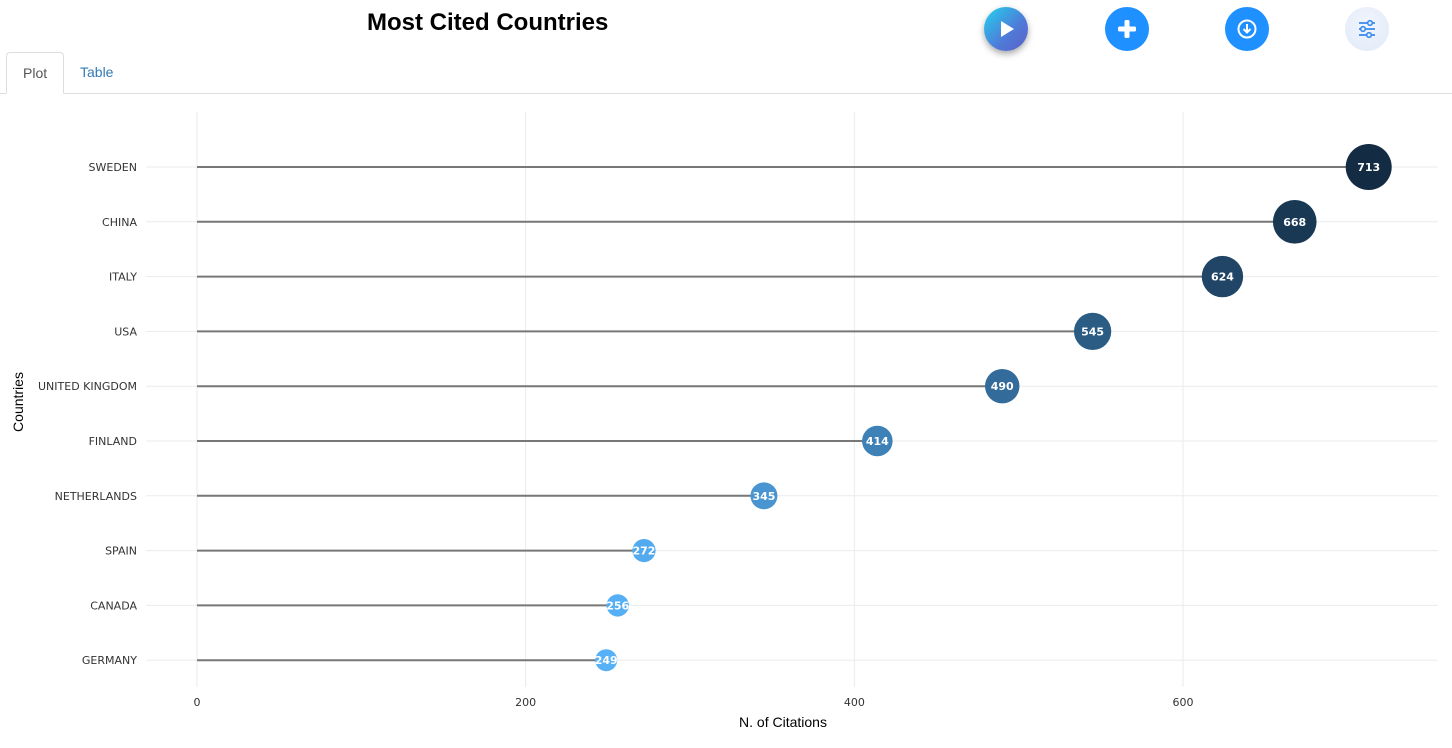  Describe the element at coordinates (35, 73) in the screenshot. I see `tab-plot: Plot` at that location.